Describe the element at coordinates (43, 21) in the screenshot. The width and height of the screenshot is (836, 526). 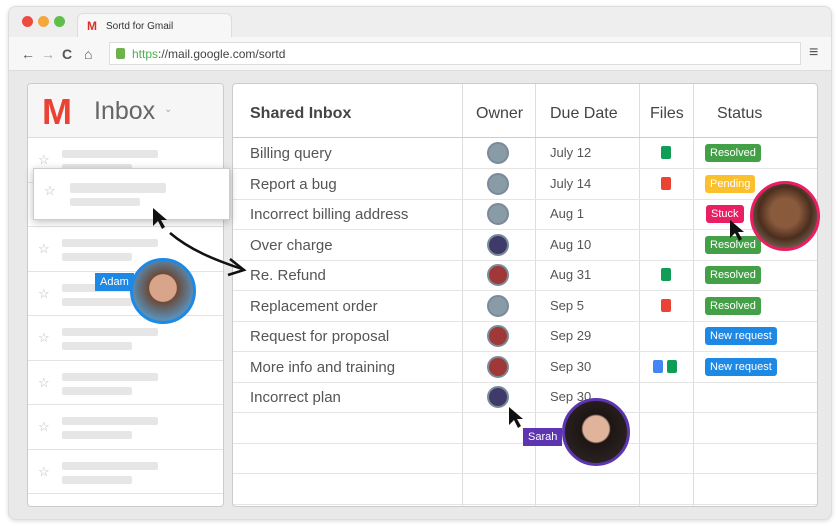
I see `minimize-window-button` at that location.